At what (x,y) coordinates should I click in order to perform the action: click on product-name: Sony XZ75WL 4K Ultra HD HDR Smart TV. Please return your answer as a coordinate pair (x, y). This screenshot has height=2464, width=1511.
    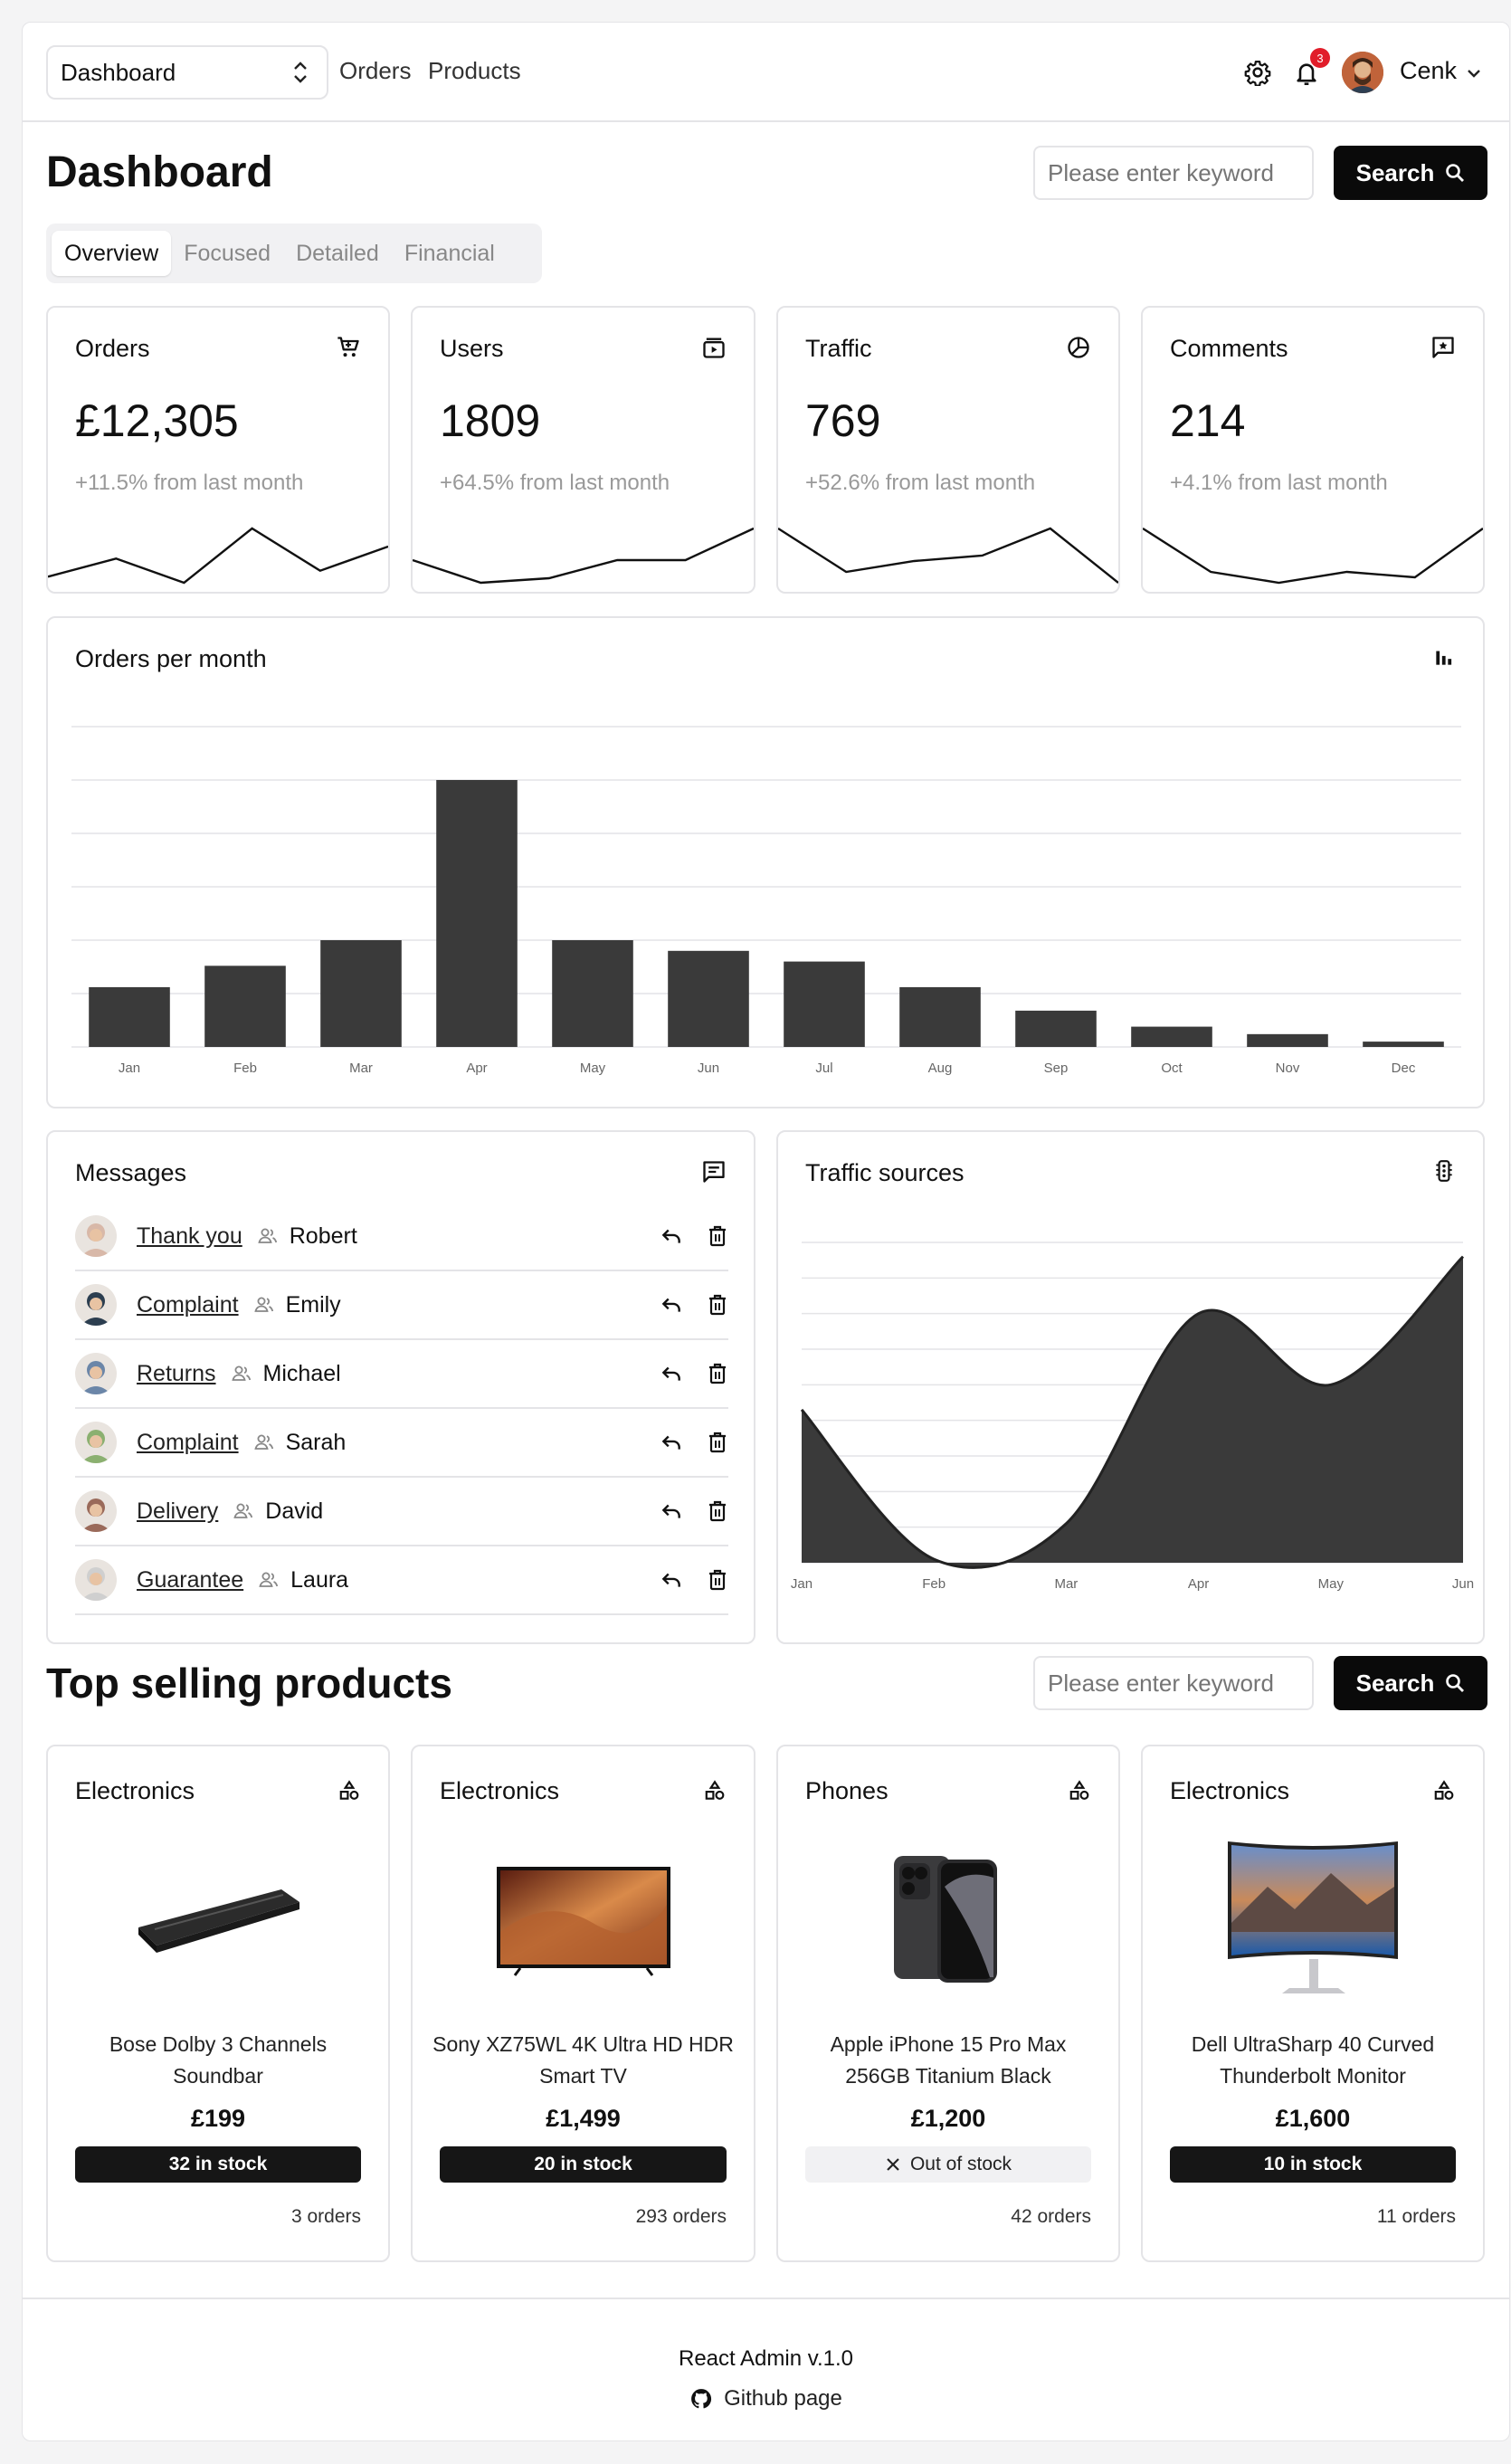
    Looking at the image, I should click on (583, 2060).